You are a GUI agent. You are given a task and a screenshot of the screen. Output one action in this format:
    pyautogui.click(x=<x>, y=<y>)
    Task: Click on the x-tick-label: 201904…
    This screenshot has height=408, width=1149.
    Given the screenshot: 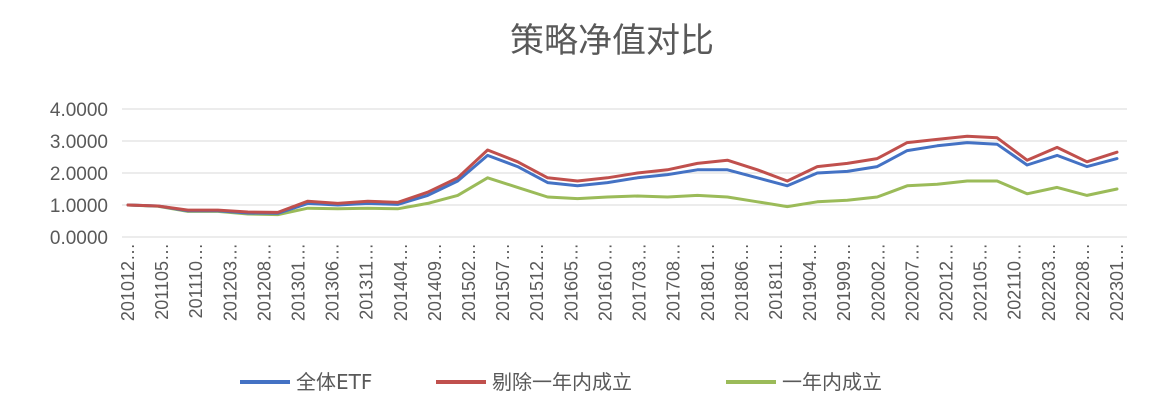 What is the action you would take?
    pyautogui.click(x=810, y=282)
    